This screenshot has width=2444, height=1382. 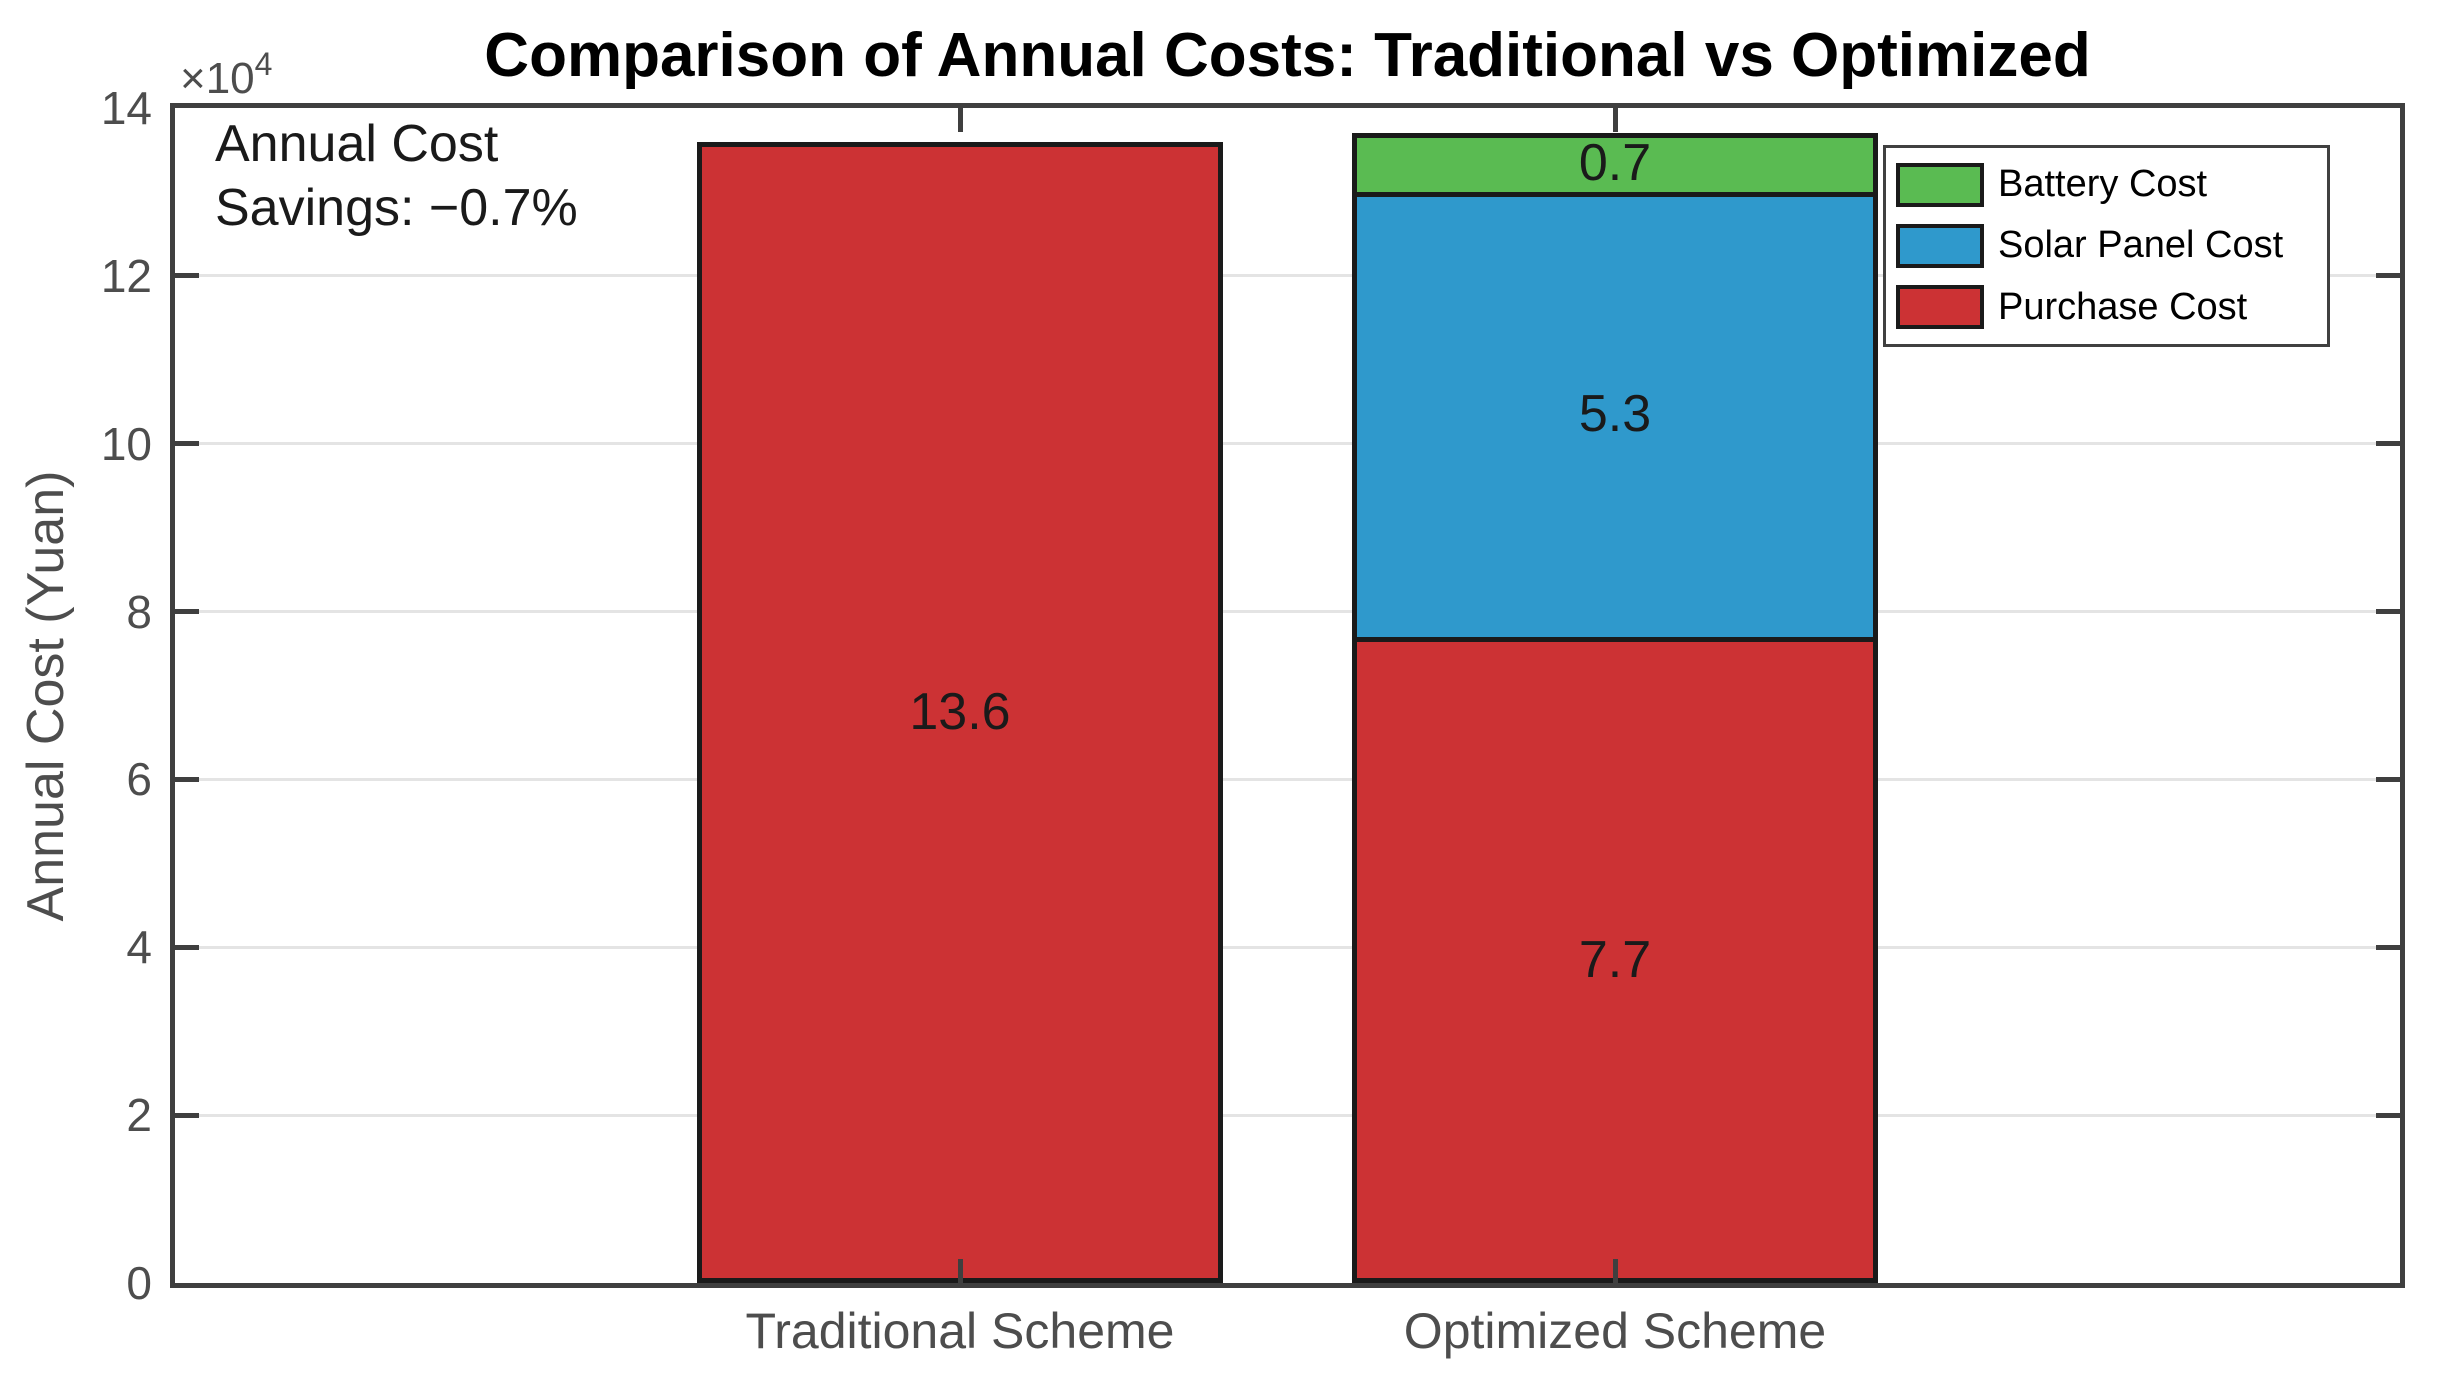 What do you see at coordinates (139, 1115) in the screenshot?
I see `y-tick-label: 2` at bounding box center [139, 1115].